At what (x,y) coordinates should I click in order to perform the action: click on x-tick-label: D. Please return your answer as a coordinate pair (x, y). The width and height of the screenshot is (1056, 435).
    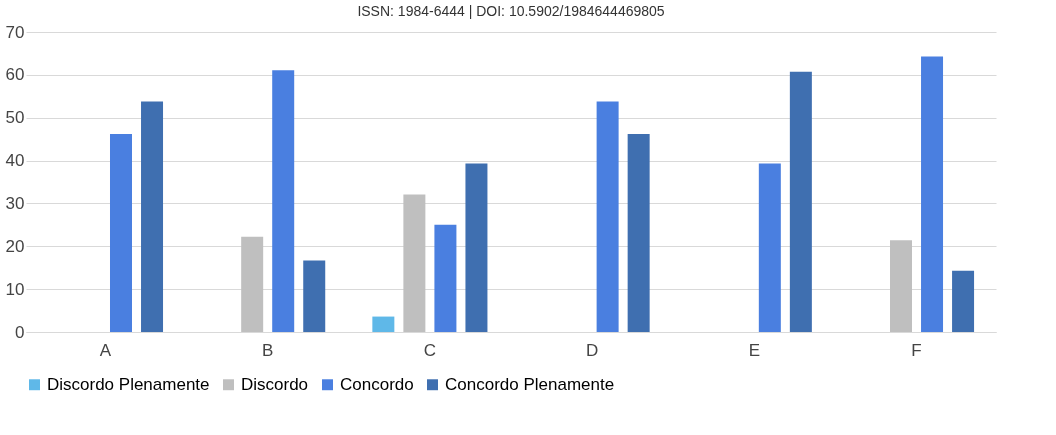
    Looking at the image, I should click on (592, 350).